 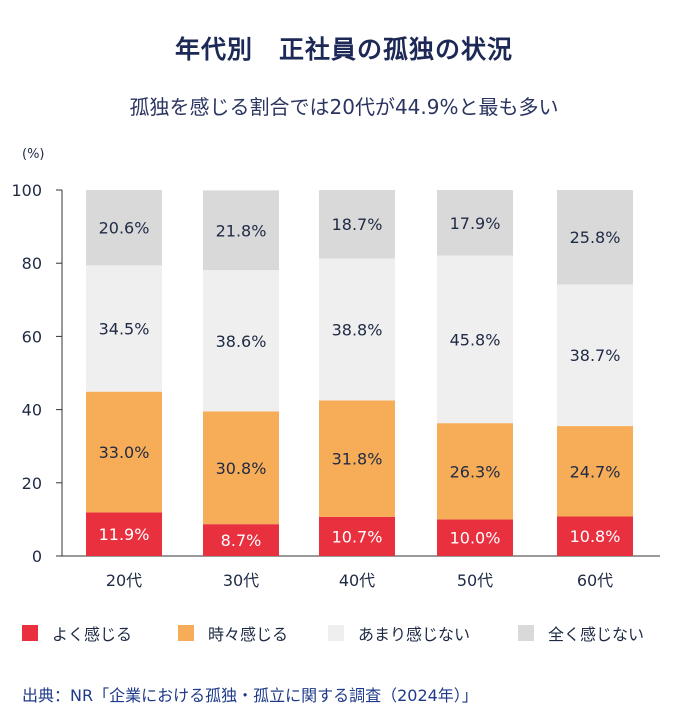 What do you see at coordinates (32, 410) in the screenshot?
I see `y-tick-label: 40` at bounding box center [32, 410].